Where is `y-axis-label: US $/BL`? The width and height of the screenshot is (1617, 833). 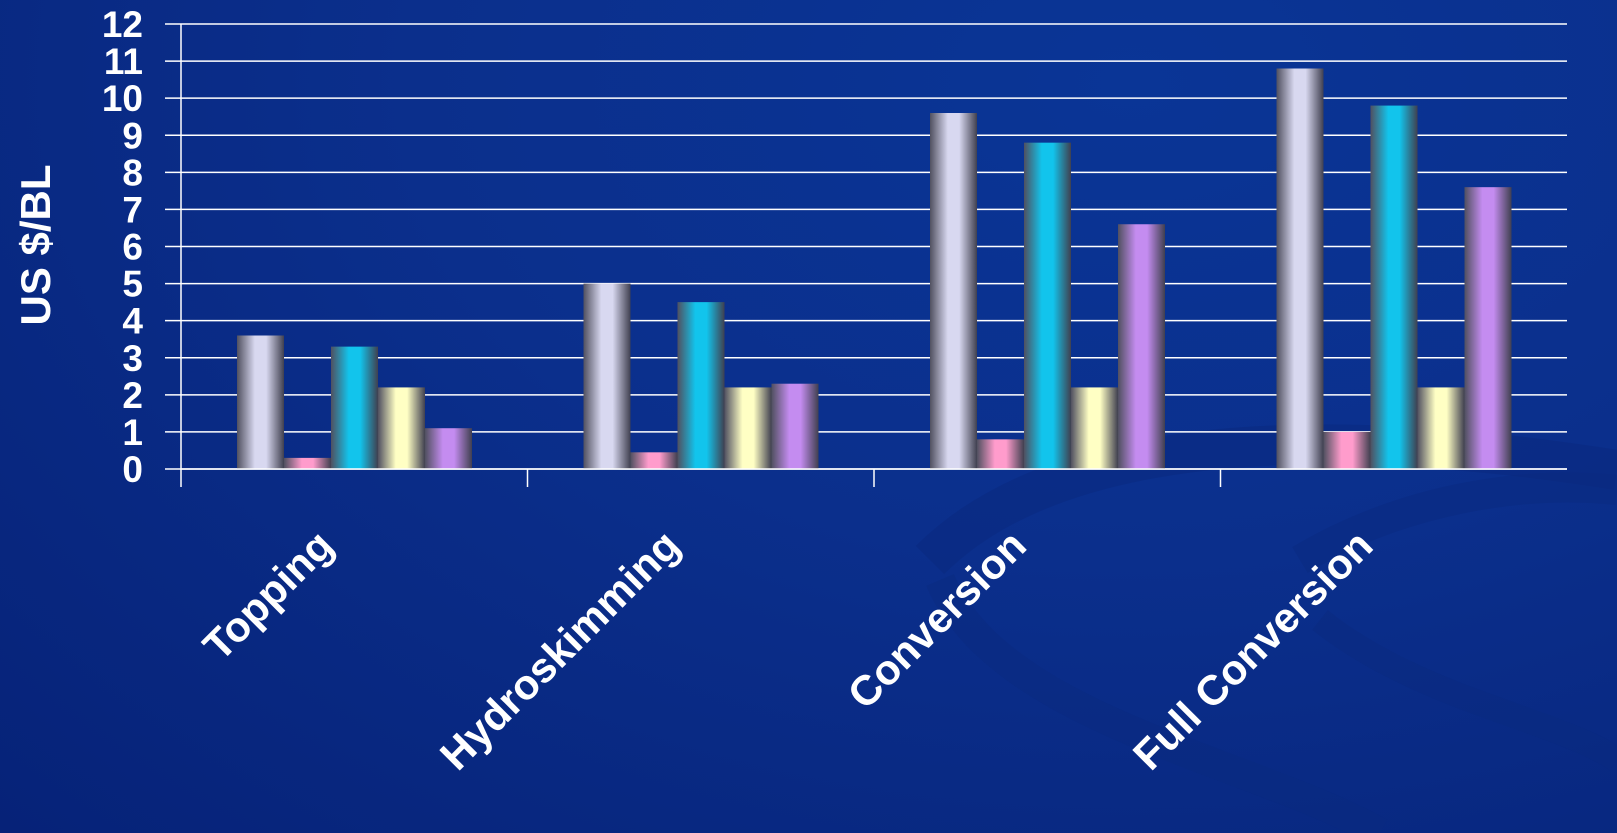 y-axis-label: US $/BL is located at coordinates (35, 244).